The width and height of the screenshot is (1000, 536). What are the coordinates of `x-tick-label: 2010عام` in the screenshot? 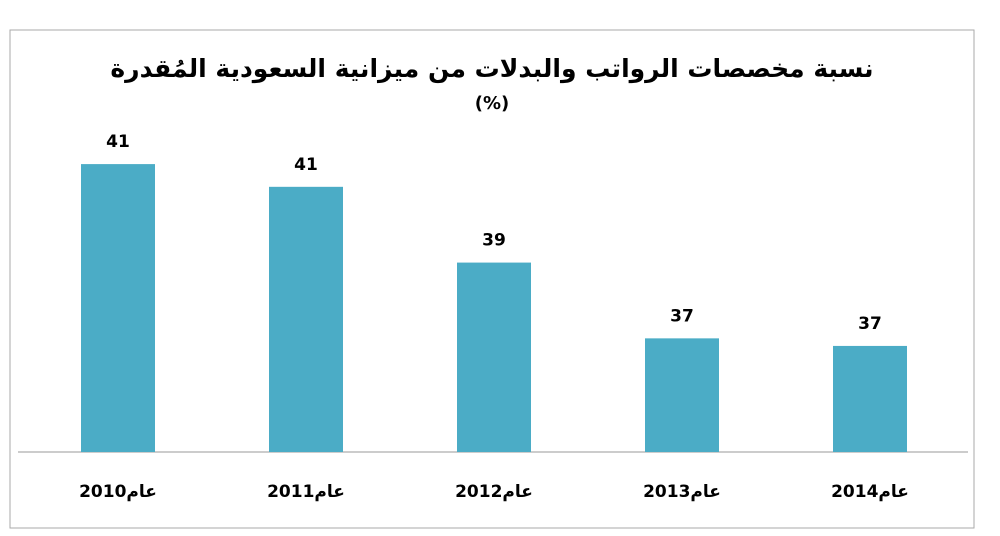 It's located at (118, 492).